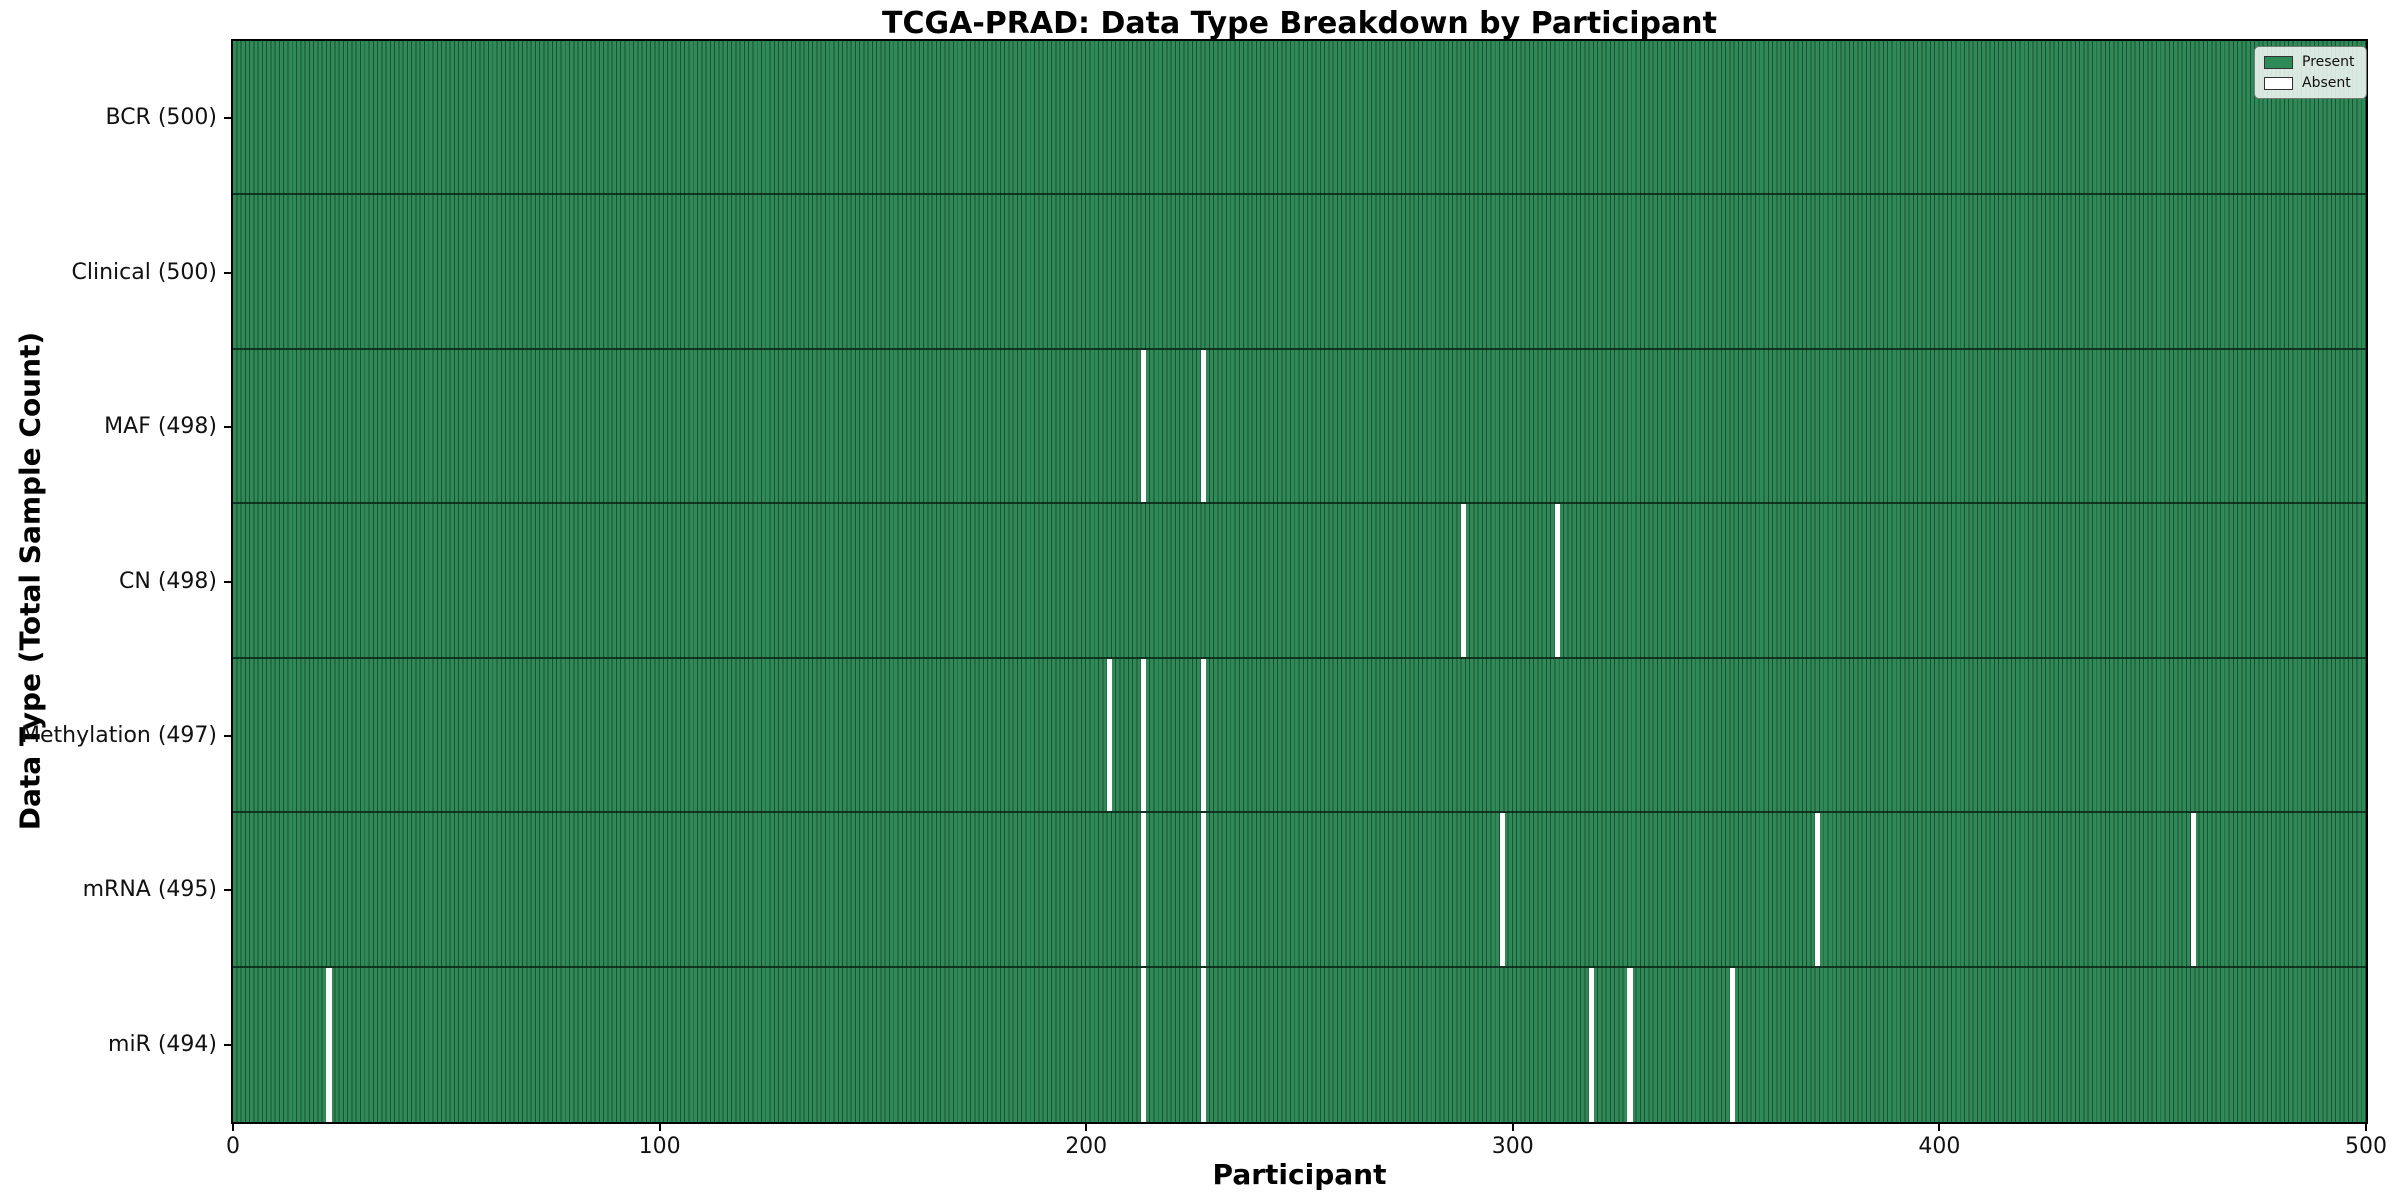 This screenshot has width=2400, height=1200. I want to click on x-tick-label: 300, so click(1512, 1146).